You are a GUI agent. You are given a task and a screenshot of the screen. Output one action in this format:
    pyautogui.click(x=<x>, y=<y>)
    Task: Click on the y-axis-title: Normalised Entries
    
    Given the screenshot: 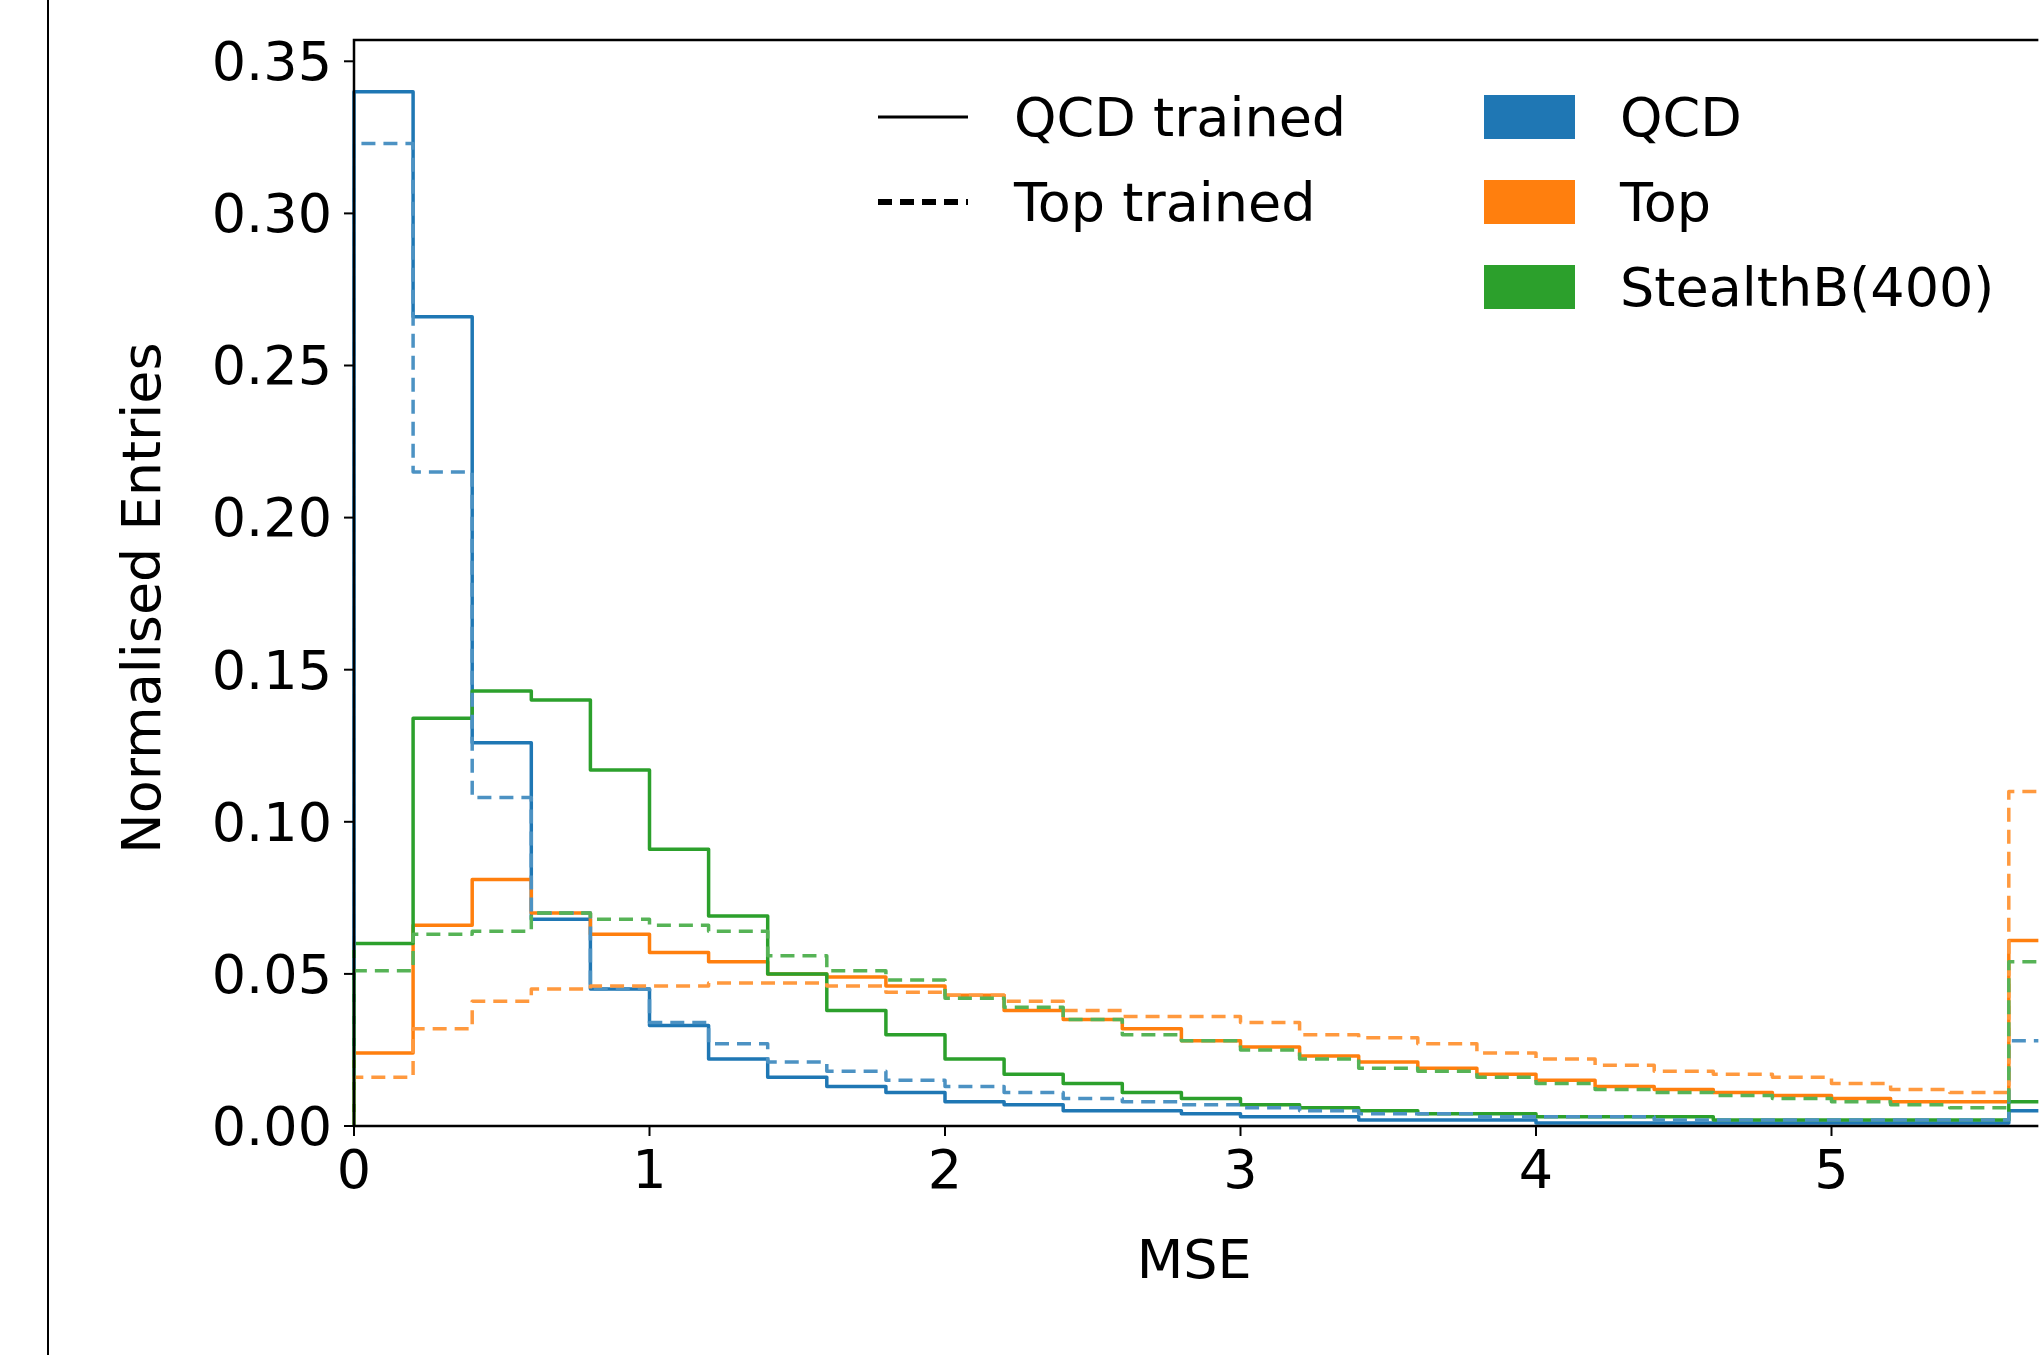 What is the action you would take?
    pyautogui.click(x=141, y=598)
    